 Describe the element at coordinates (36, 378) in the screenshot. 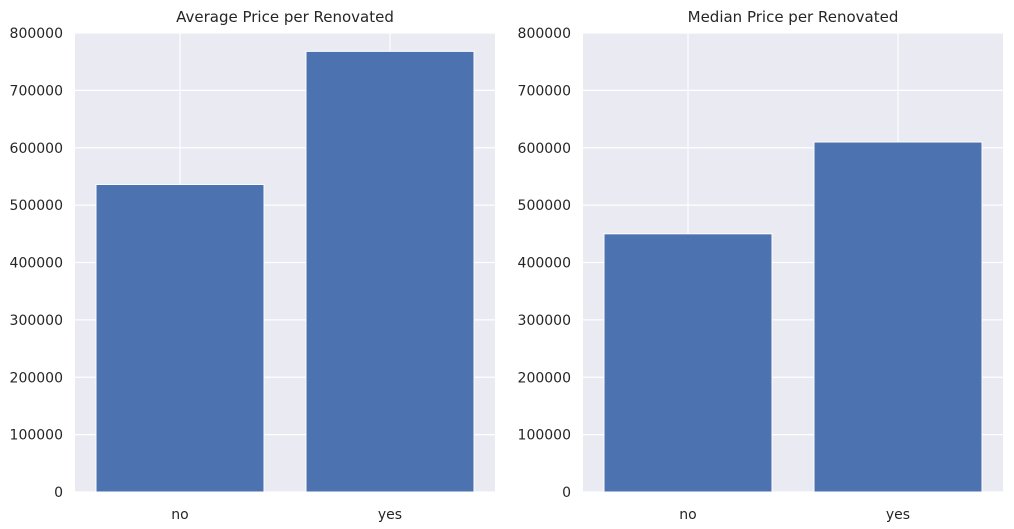

I see `average-price-y-tick-label: 200000` at that location.